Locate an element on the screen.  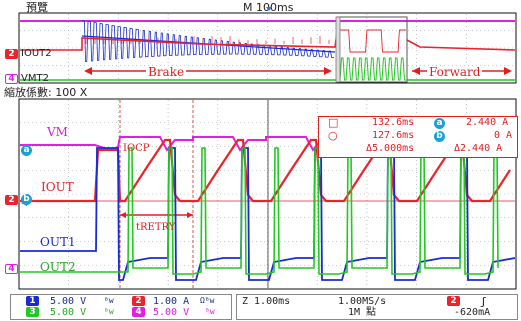
out2-label: OUT2 is located at coordinates (58, 267).